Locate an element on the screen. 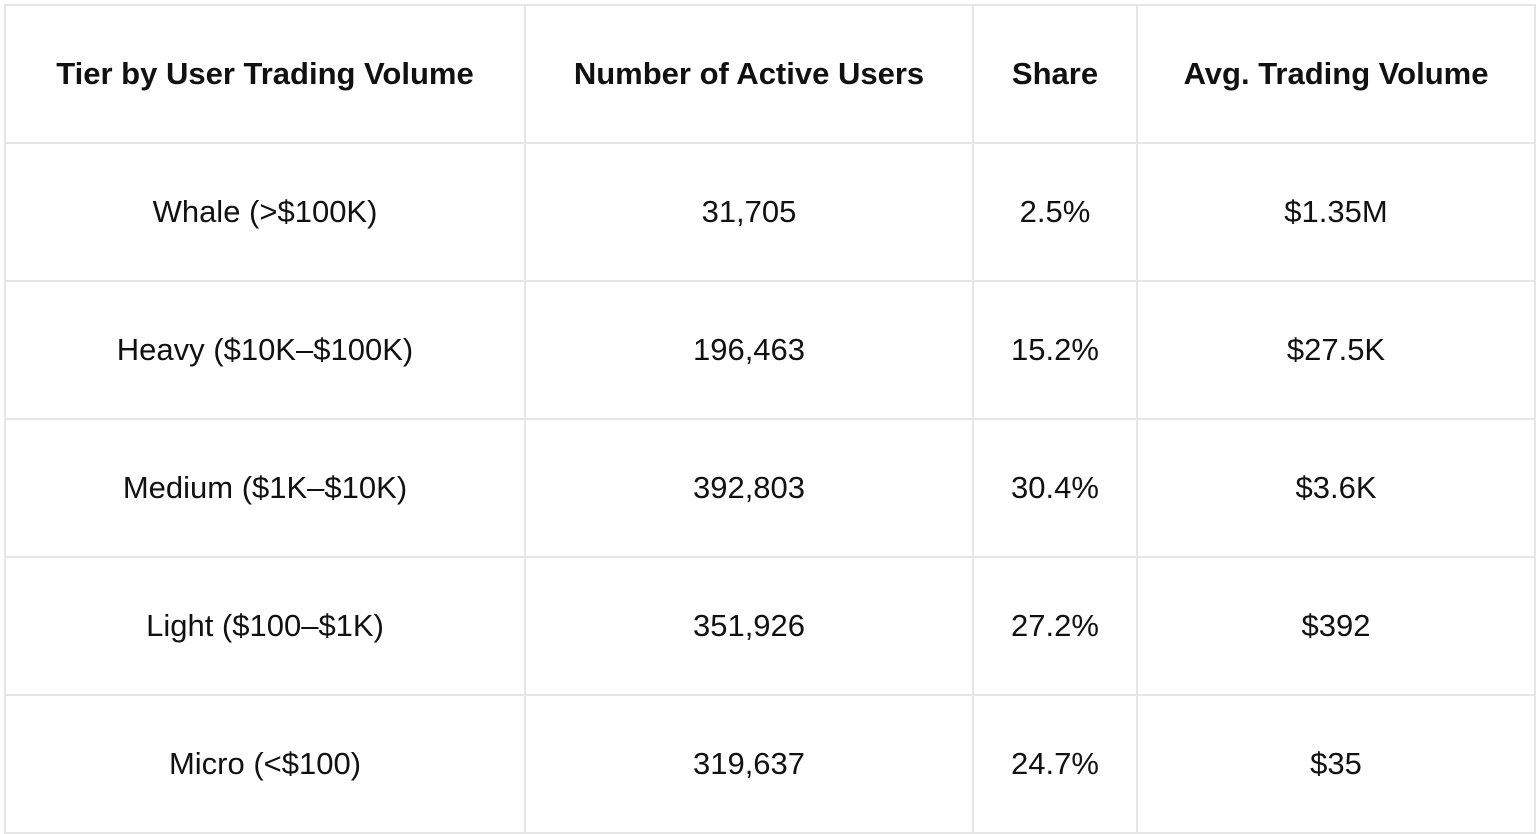 The width and height of the screenshot is (1538, 834). cell-avg-volume: $27.5K is located at coordinates (1336, 350).